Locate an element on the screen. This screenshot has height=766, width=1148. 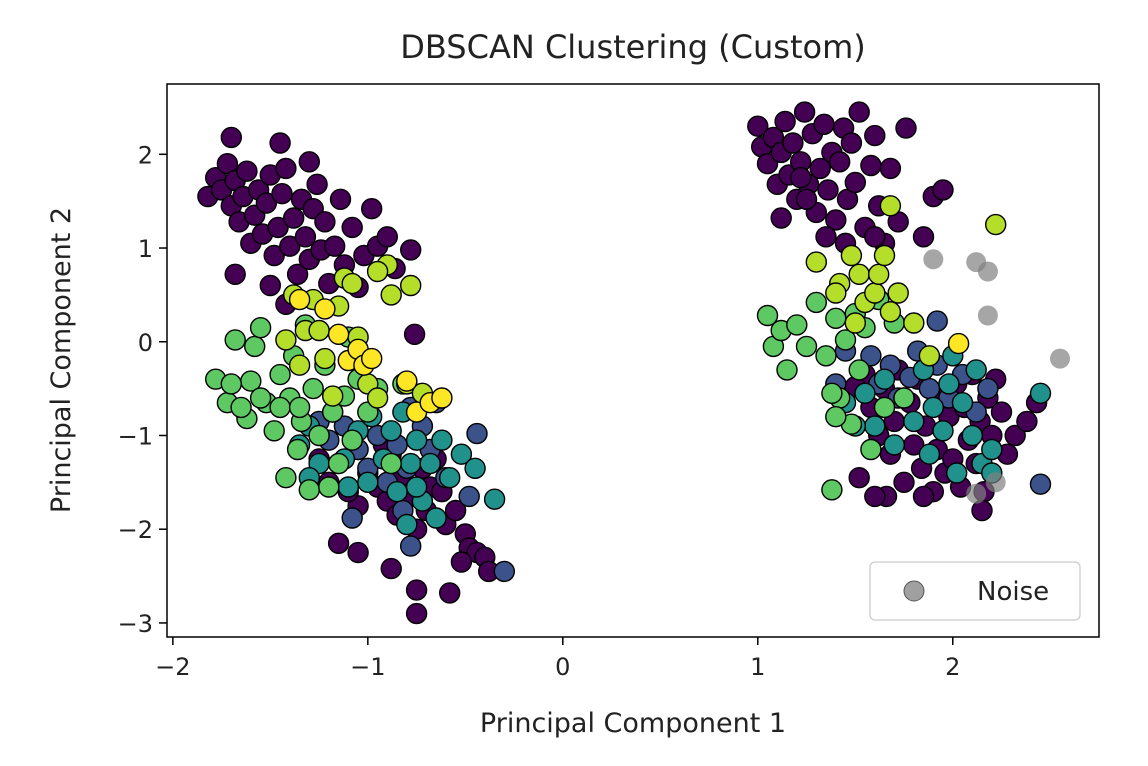
y-tick-label: −3 is located at coordinates (135, 624).